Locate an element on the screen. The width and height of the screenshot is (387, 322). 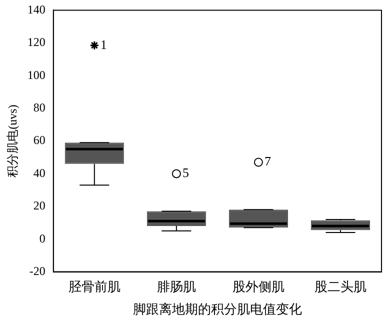
y-tick-label: 0 is located at coordinates (42, 238).